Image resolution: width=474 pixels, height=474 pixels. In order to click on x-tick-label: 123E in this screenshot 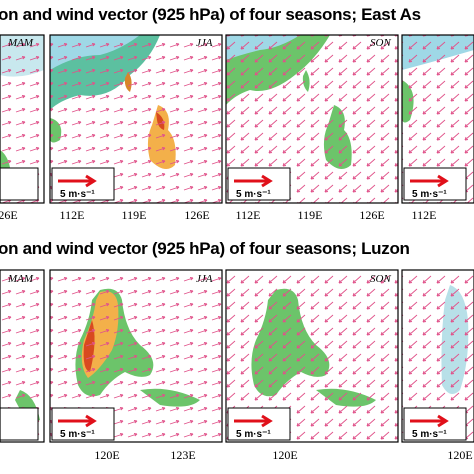, I will do `click(182, 455)`.